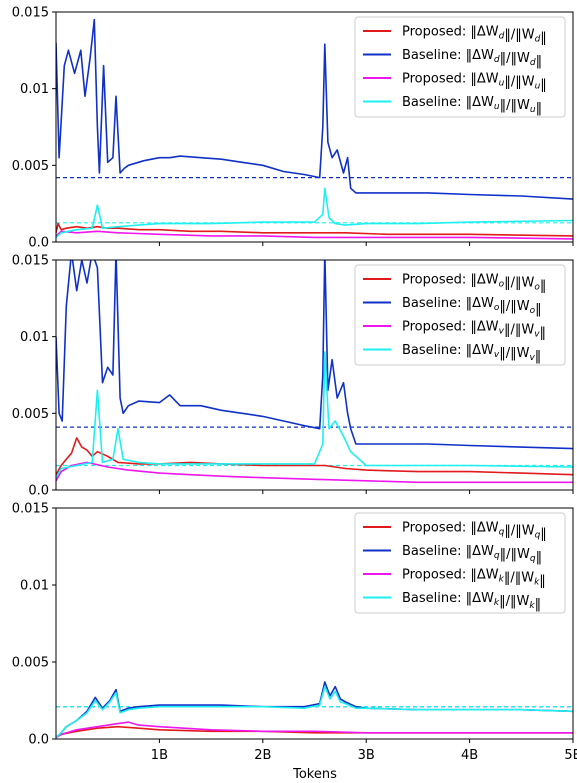 Image resolution: width=577 pixels, height=783 pixels. Describe the element at coordinates (314, 212) in the screenshot. I see `series-line-u-baseline` at that location.